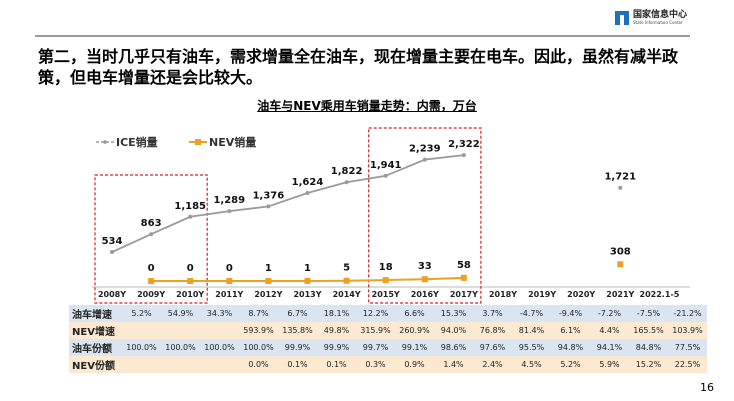 The height and width of the screenshot is (401, 734). I want to click on ice-data-label: 2,239, so click(425, 149).